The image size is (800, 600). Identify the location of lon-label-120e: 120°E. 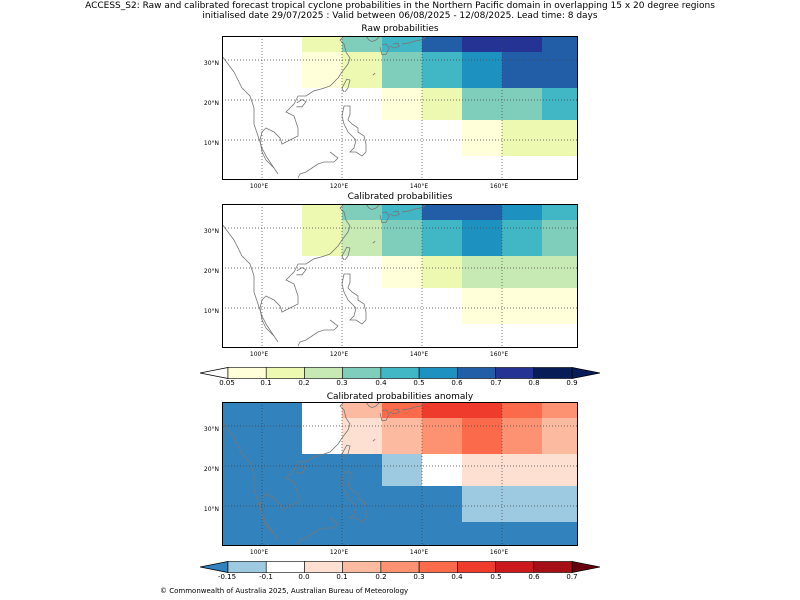
(339, 354).